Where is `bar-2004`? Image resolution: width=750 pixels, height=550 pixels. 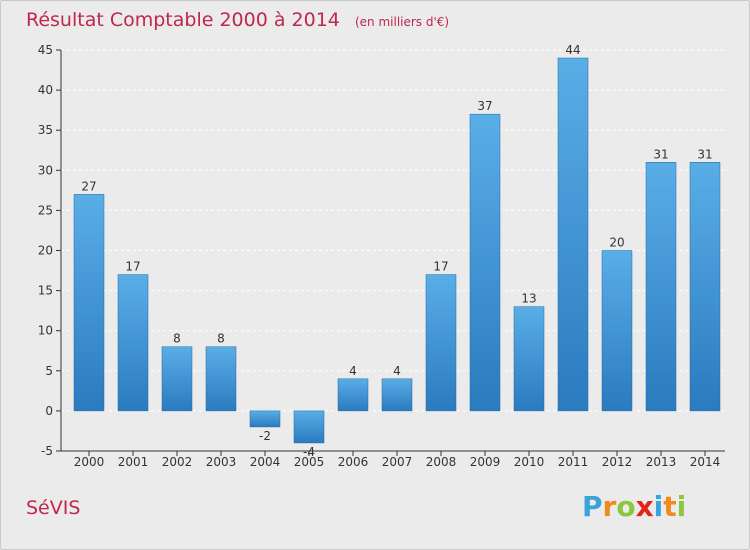 bar-2004 is located at coordinates (265, 419).